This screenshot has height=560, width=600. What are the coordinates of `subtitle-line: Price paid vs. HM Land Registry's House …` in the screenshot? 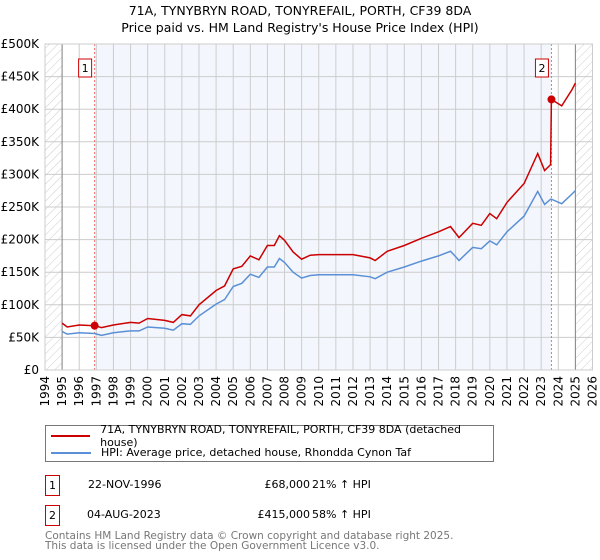 It's located at (300, 27).